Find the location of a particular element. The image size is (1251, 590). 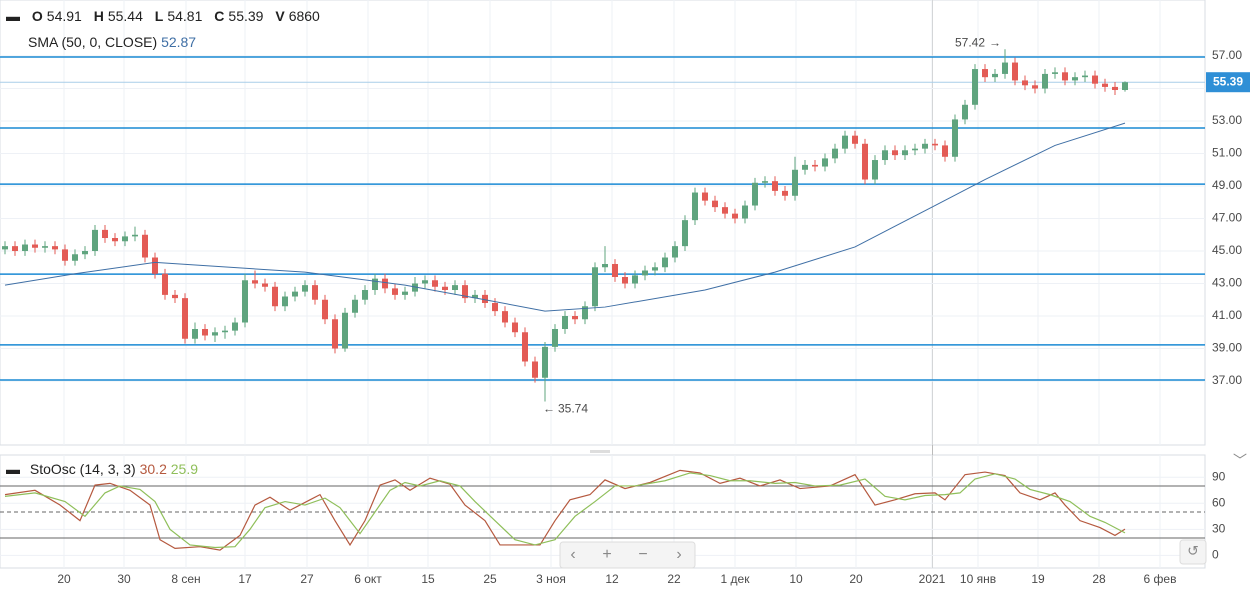

reset-icon: ↺ is located at coordinates (1193, 551).